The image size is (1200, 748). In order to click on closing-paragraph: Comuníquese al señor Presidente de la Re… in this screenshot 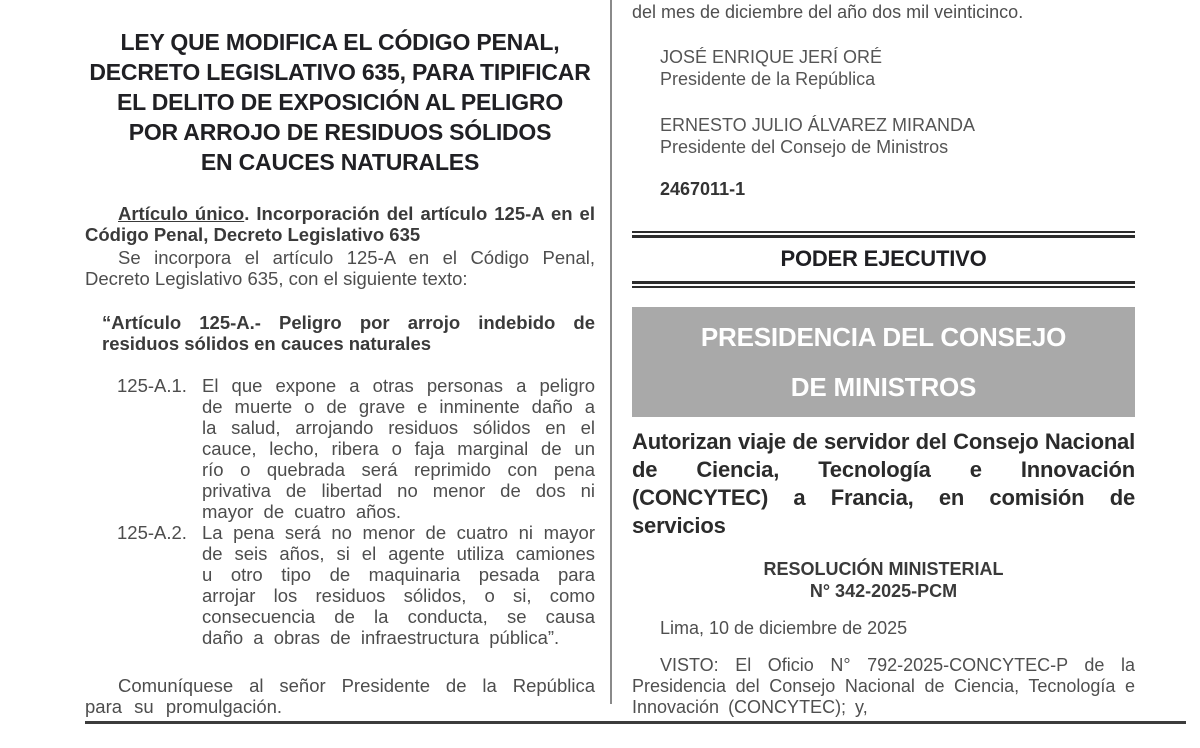, I will do `click(340, 696)`.